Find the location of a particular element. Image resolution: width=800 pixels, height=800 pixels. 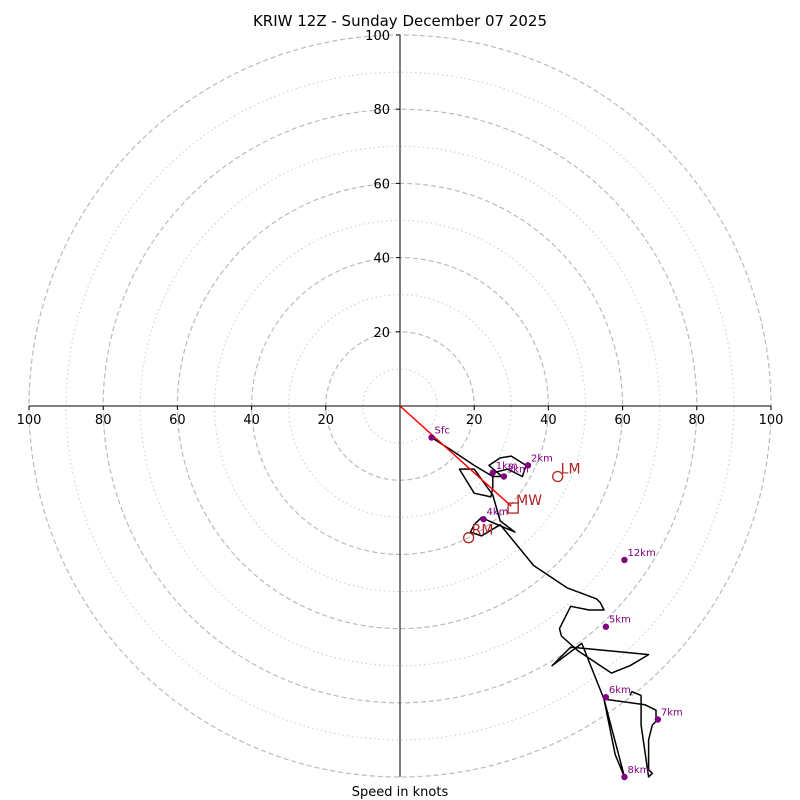

x-axis-label: Speed in knots is located at coordinates (400, 792).